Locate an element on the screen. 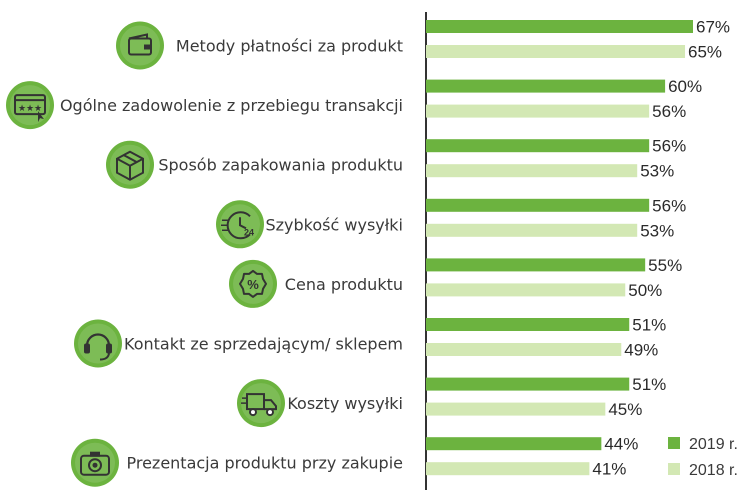 This screenshot has height=494, width=750. value-label-2019: 55% is located at coordinates (665, 265).